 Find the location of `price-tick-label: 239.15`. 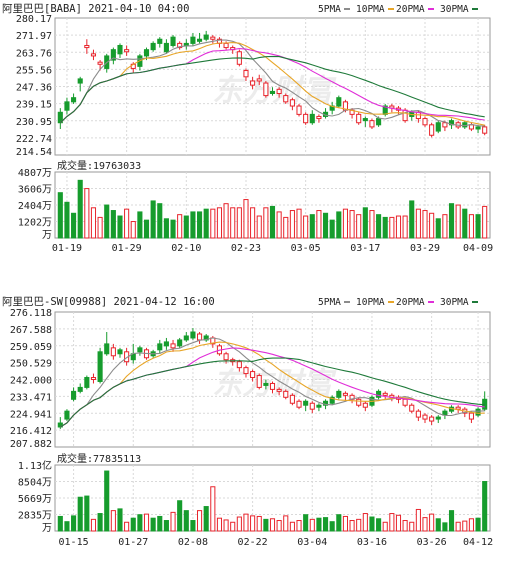

price-tick-label: 239.15 is located at coordinates (34, 105).